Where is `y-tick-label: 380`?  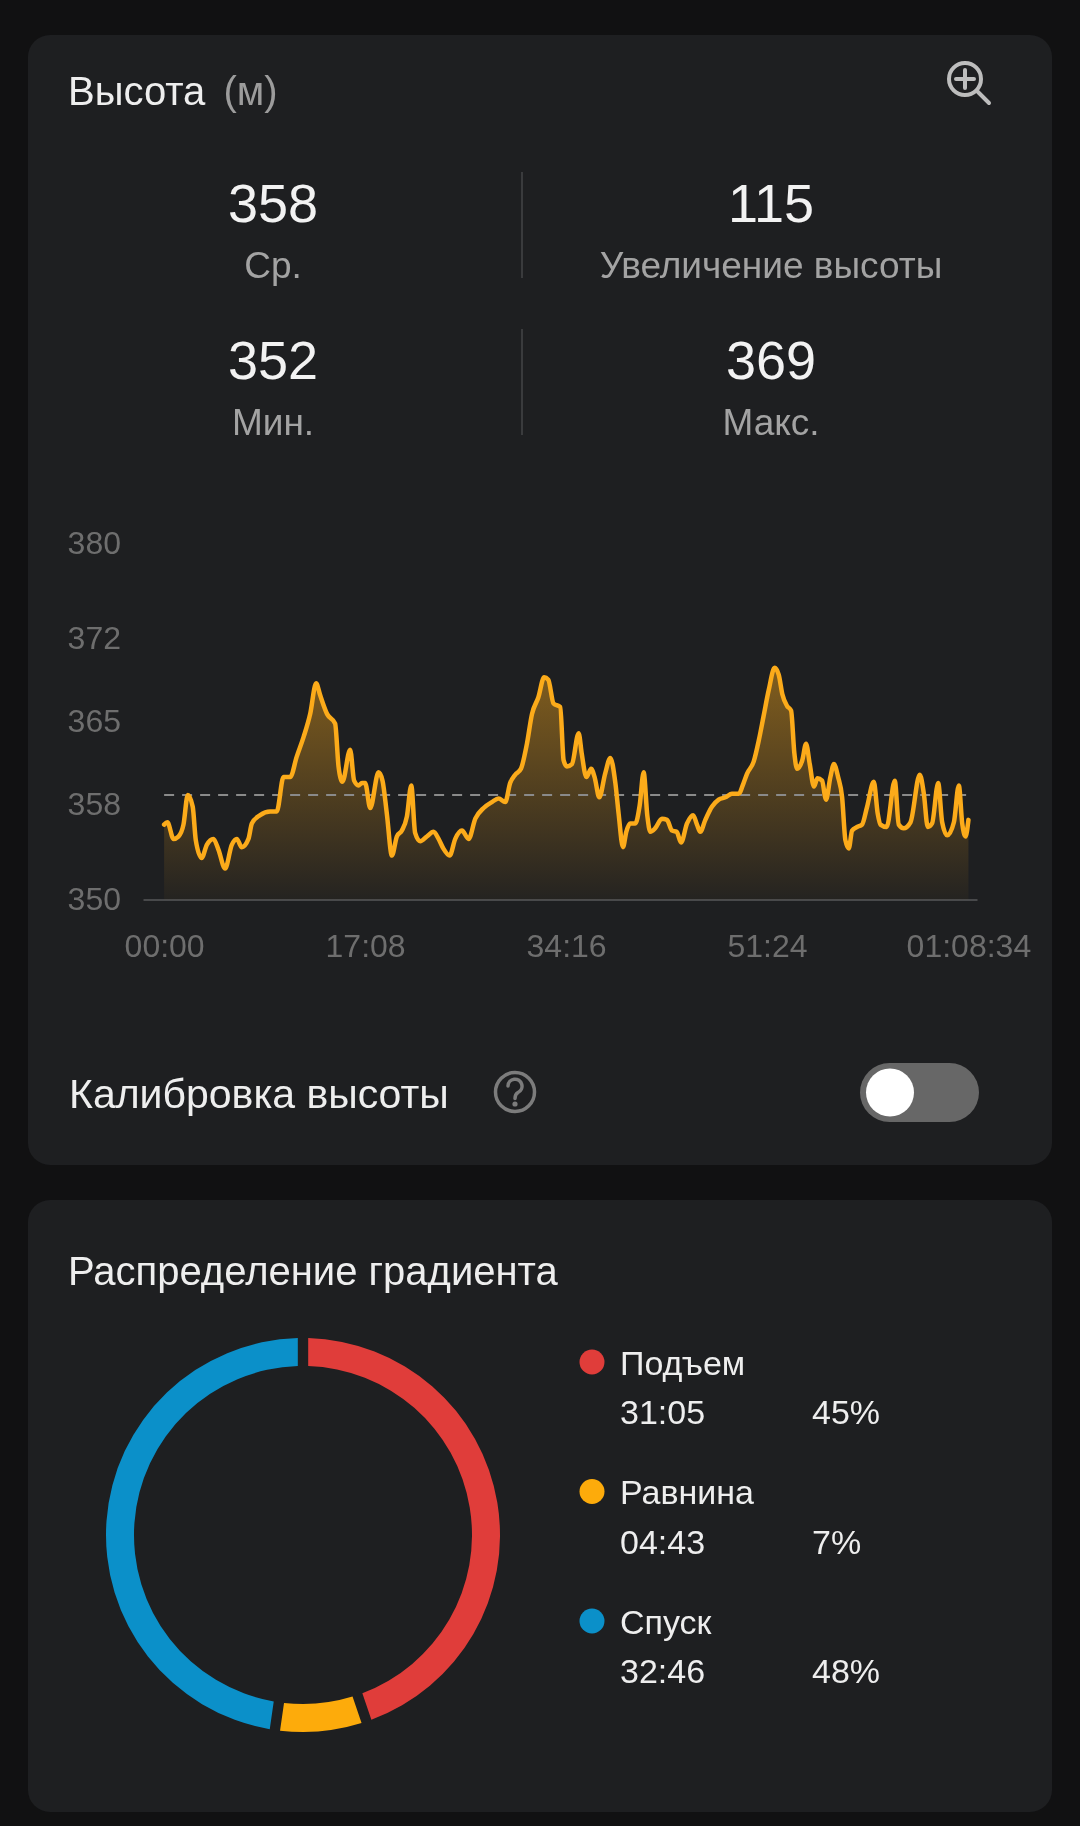
y-tick-label: 380 is located at coordinates (94, 542).